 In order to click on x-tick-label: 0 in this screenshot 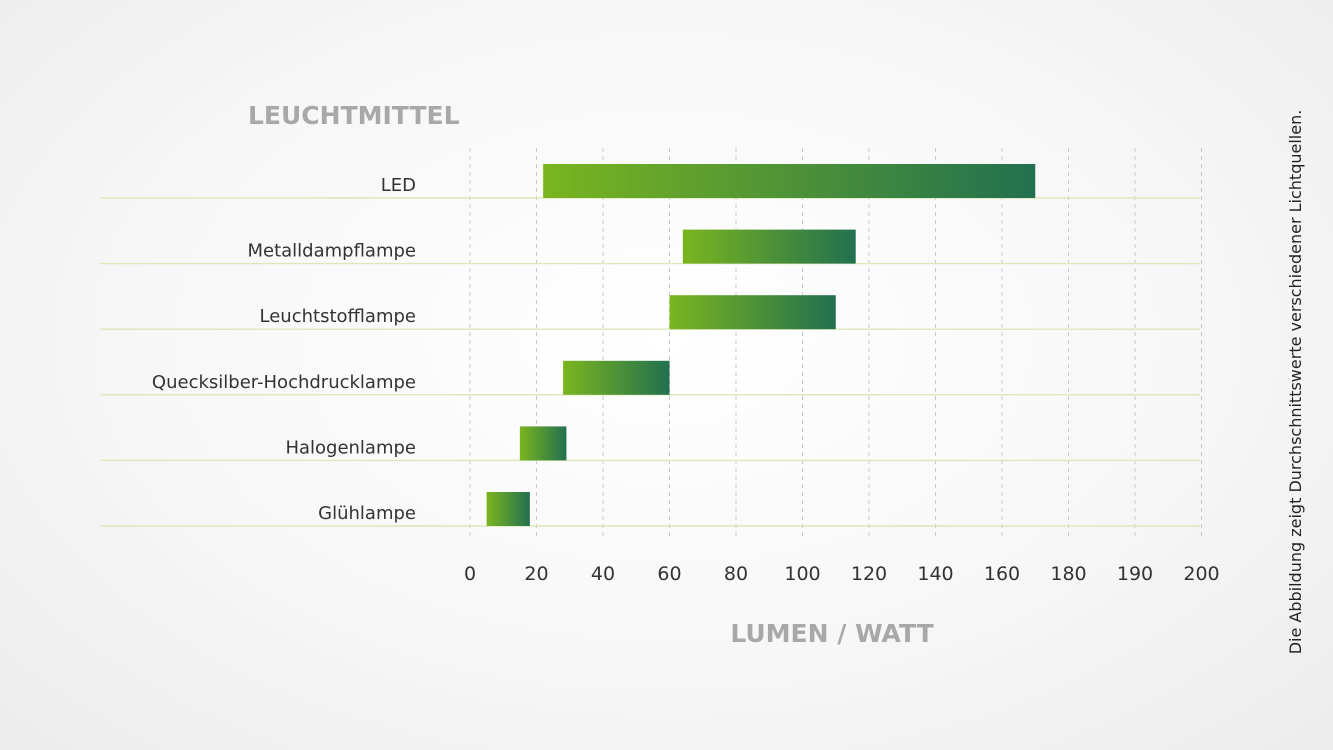, I will do `click(470, 574)`.